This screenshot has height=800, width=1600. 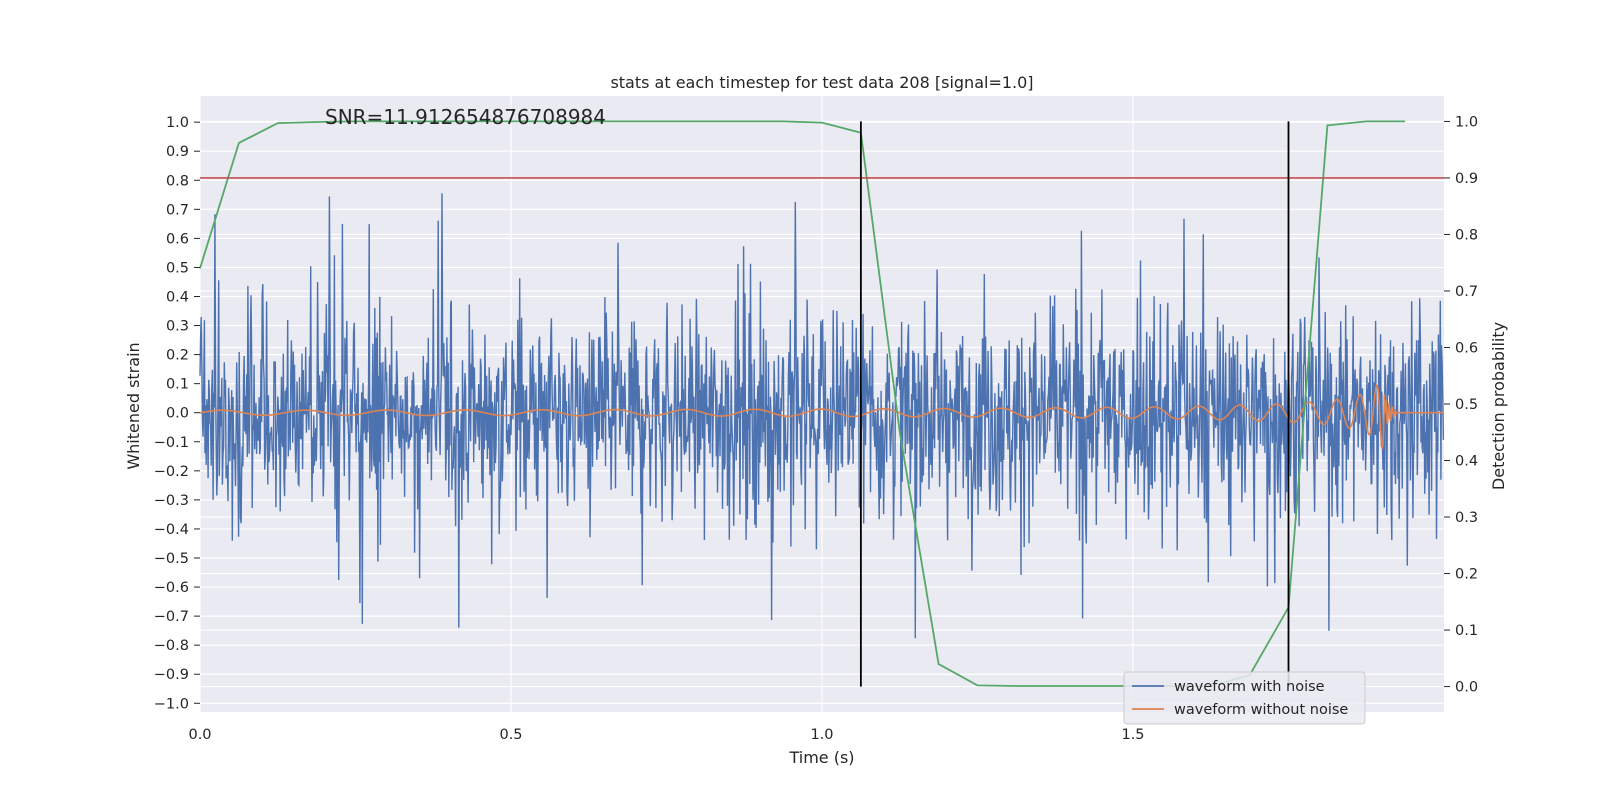 I want to click on y-tick-label: 0.8, so click(x=177, y=181).